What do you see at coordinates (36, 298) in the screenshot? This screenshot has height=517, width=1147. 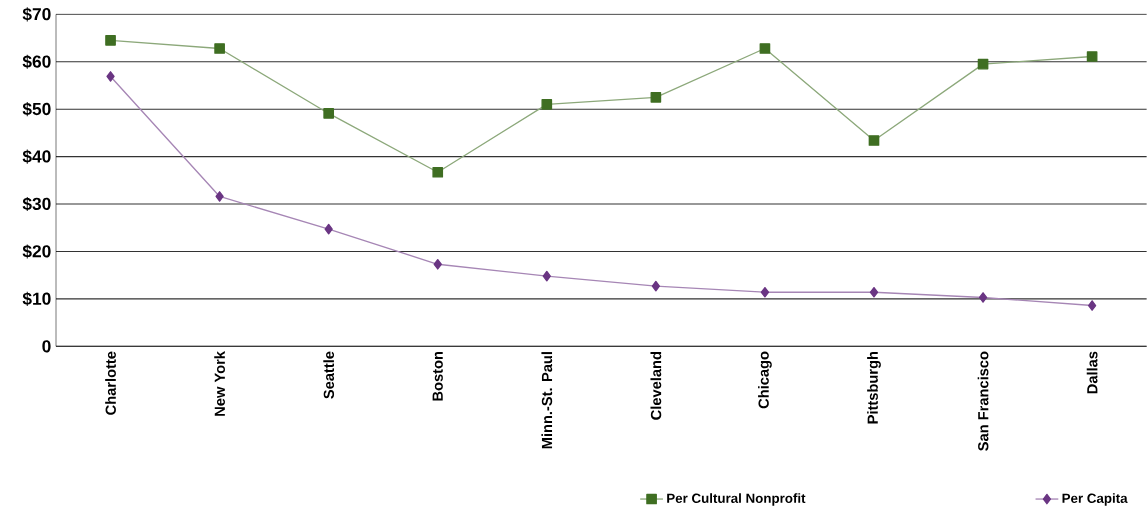 I see `y-tick-label: $10` at bounding box center [36, 298].